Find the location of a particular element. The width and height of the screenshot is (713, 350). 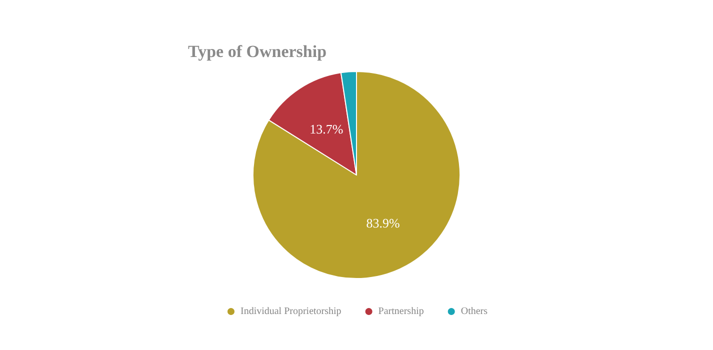

data-label: 13.7% is located at coordinates (327, 129).